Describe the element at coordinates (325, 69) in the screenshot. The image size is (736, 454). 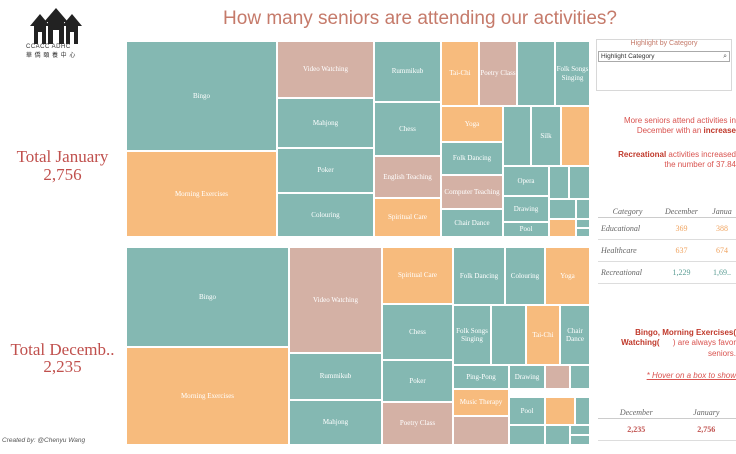
I see `treemap-january-cell: Video Watching` at that location.